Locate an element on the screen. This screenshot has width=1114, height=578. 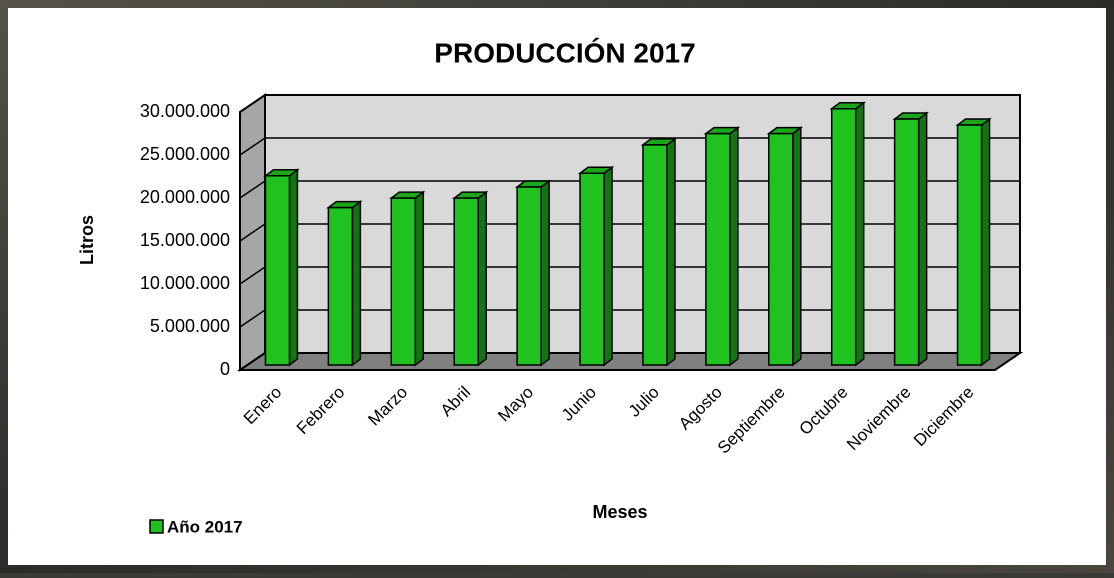
y-tick-label: 20.000.000 is located at coordinates (185, 197).